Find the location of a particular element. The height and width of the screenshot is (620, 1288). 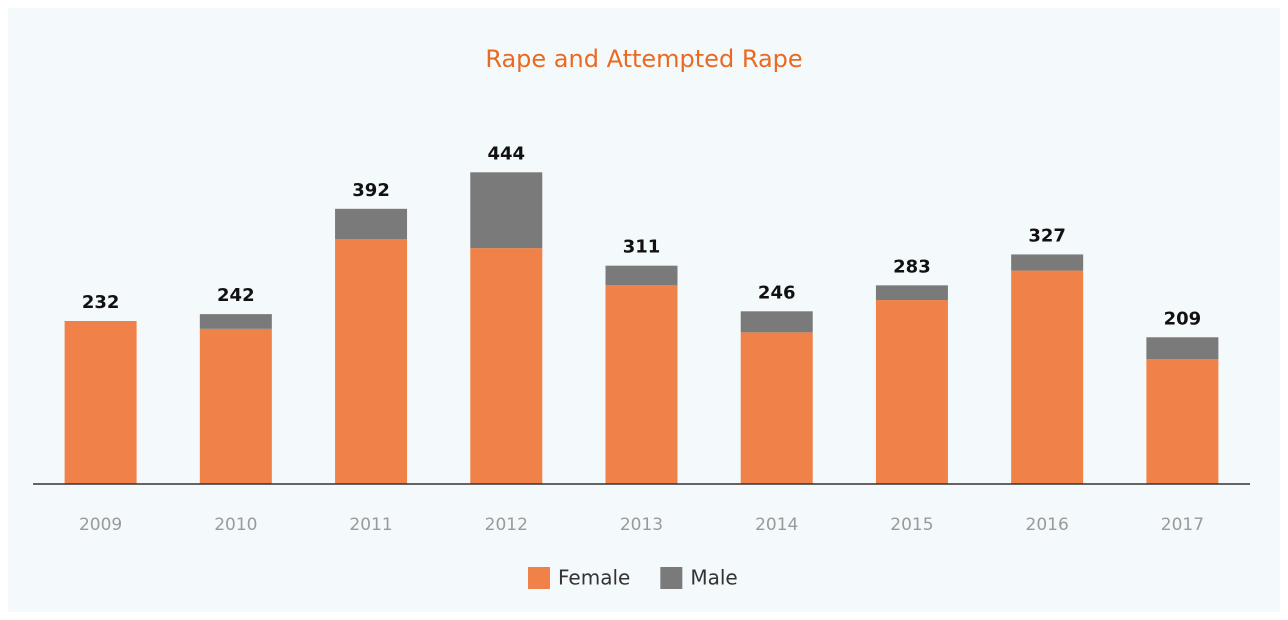

data-label: 246 is located at coordinates (777, 292).